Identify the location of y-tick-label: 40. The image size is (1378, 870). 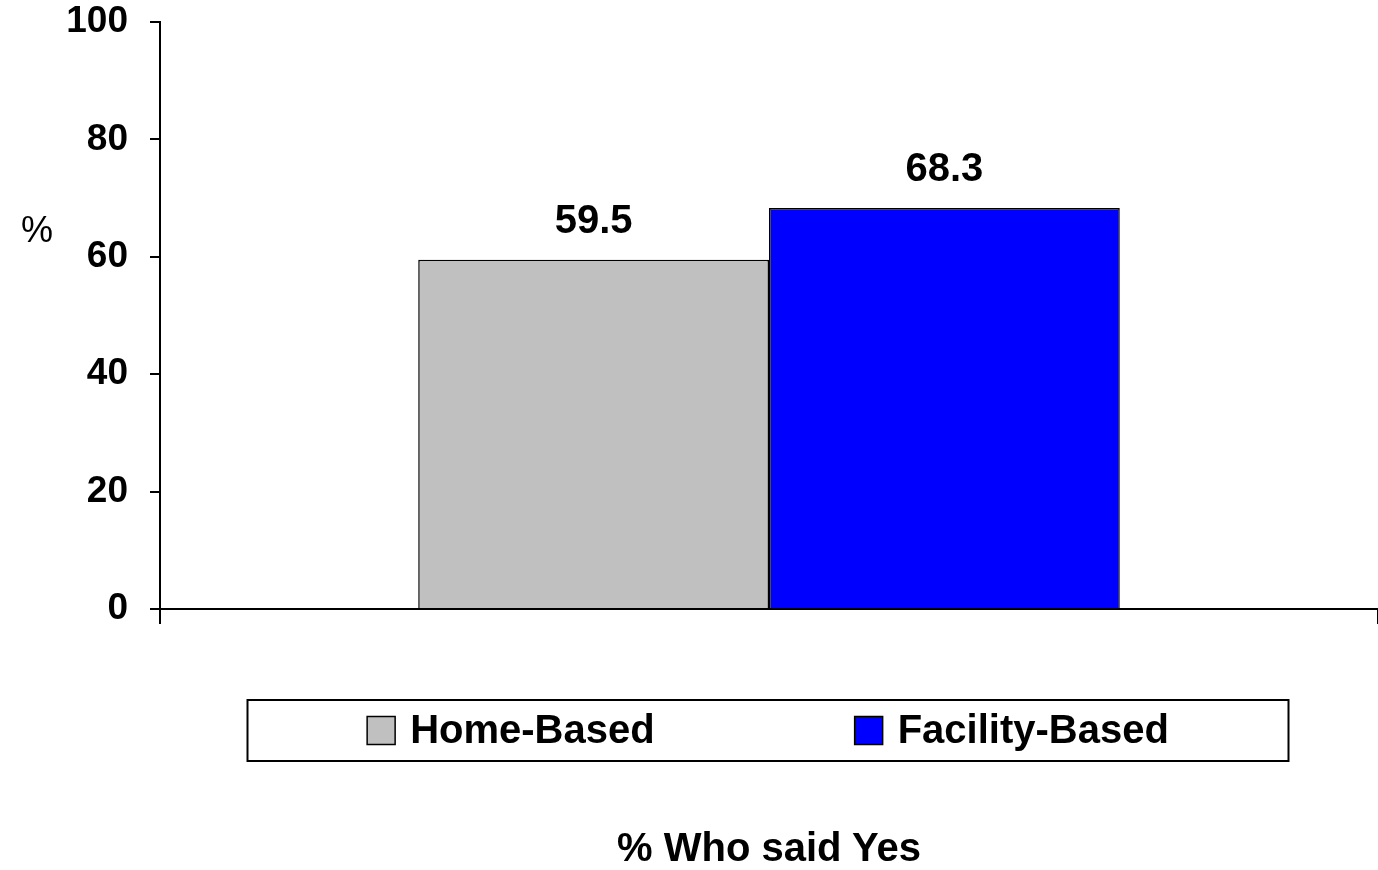
(107, 372).